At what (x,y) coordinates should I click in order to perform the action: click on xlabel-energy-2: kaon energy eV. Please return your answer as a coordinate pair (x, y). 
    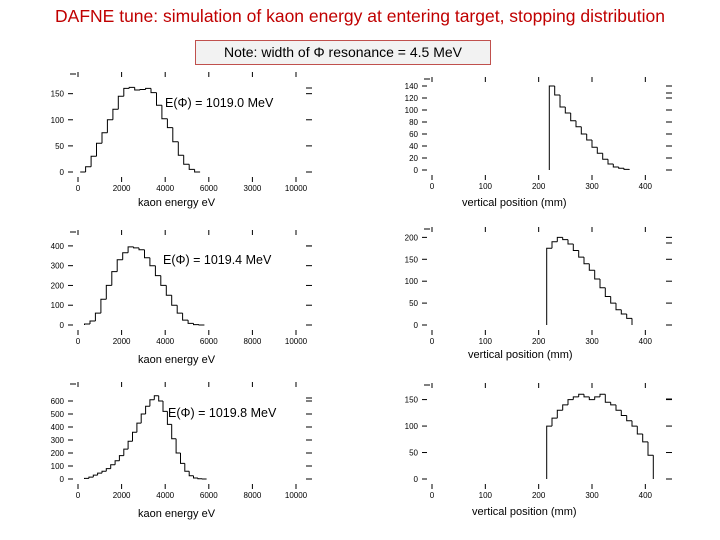
    Looking at the image, I should click on (177, 360).